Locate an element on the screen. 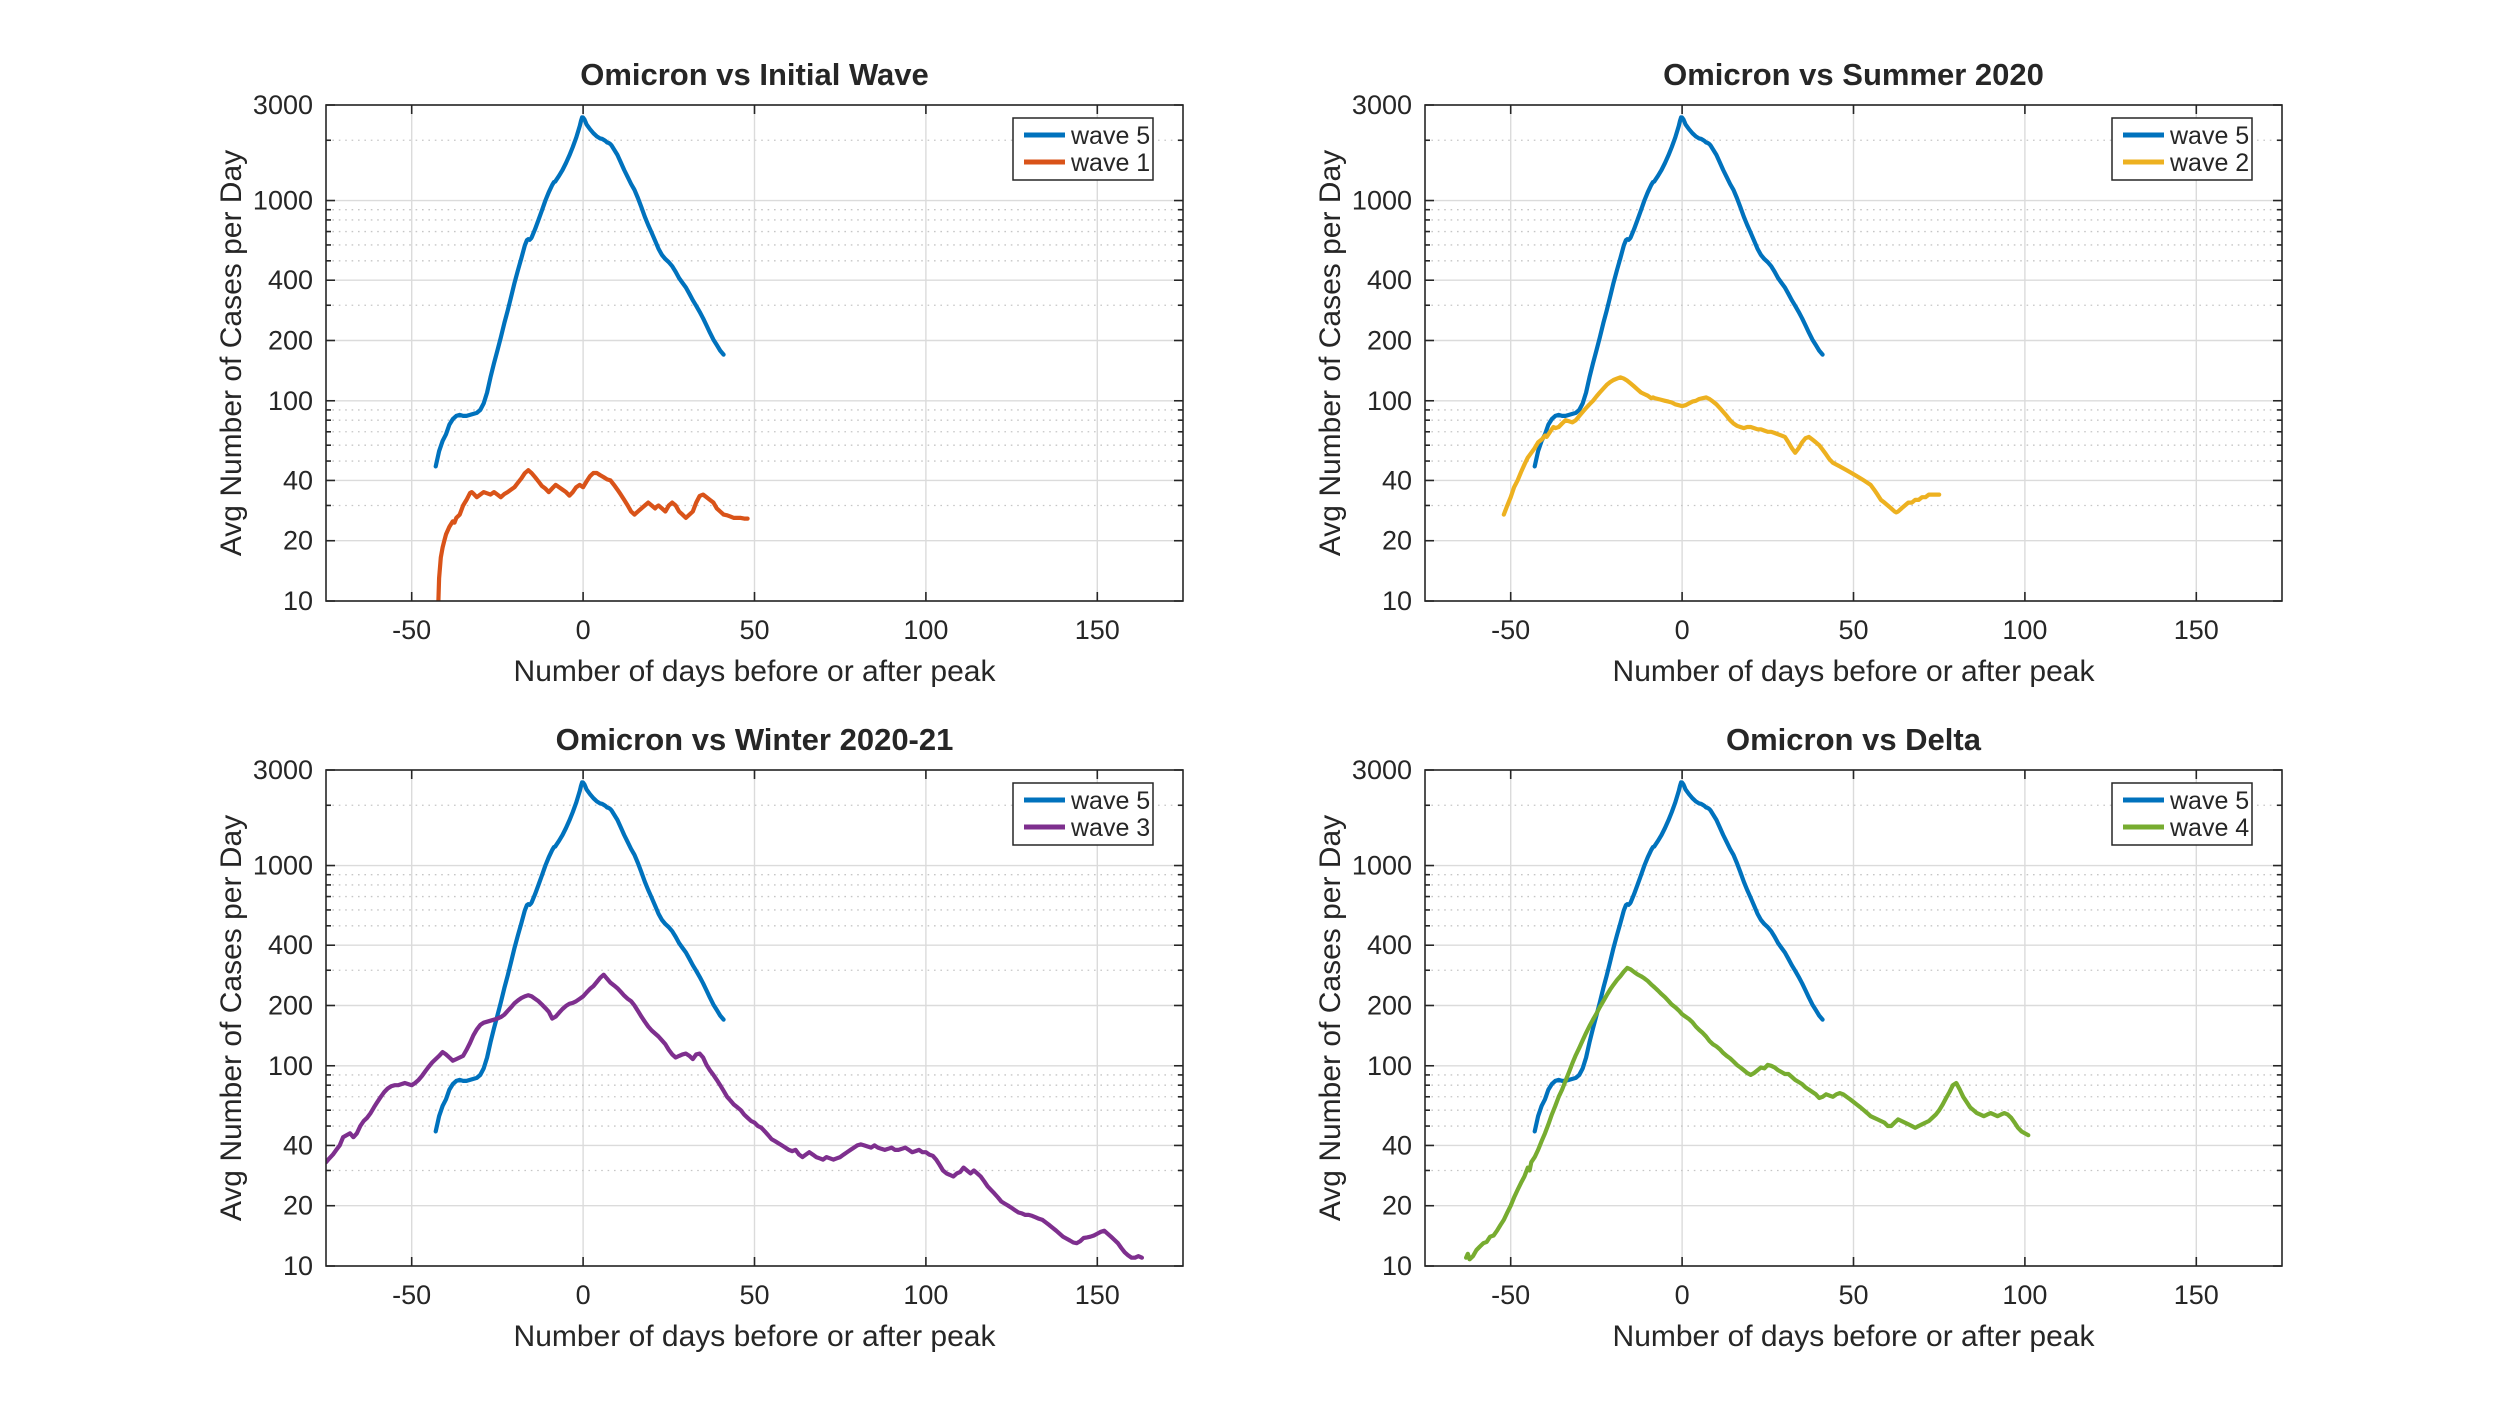 The image size is (2500, 1406). legend-label: wave 1 is located at coordinates (1110, 163).